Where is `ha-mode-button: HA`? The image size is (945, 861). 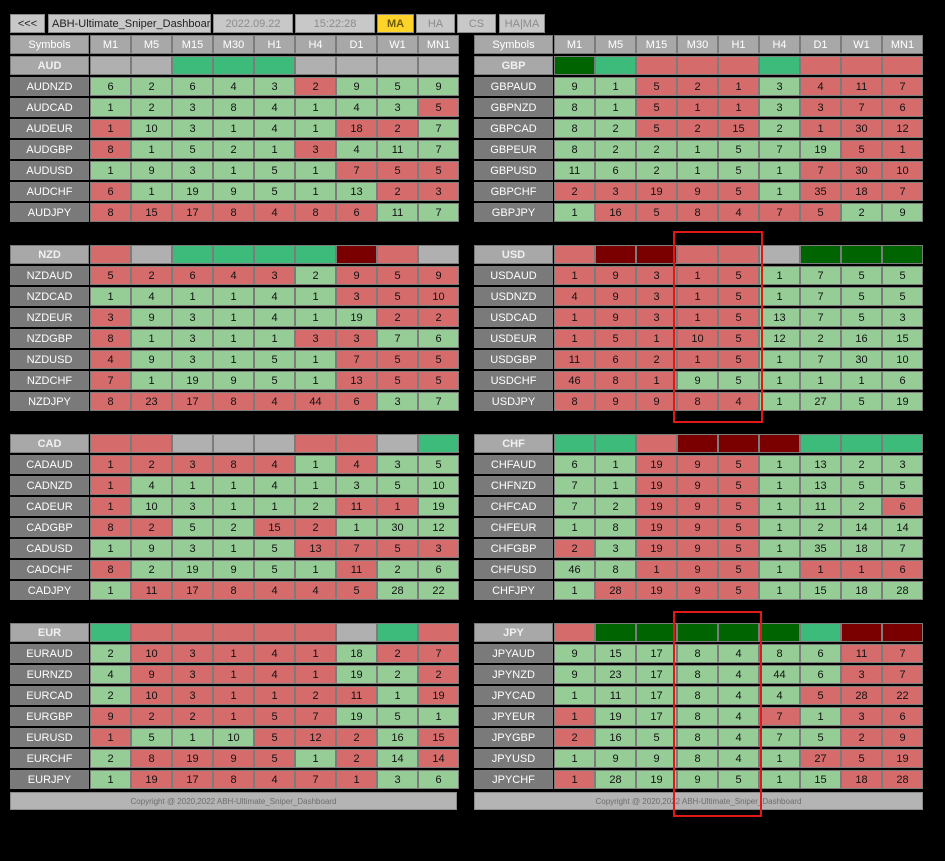
ha-mode-button: HA is located at coordinates (435, 23).